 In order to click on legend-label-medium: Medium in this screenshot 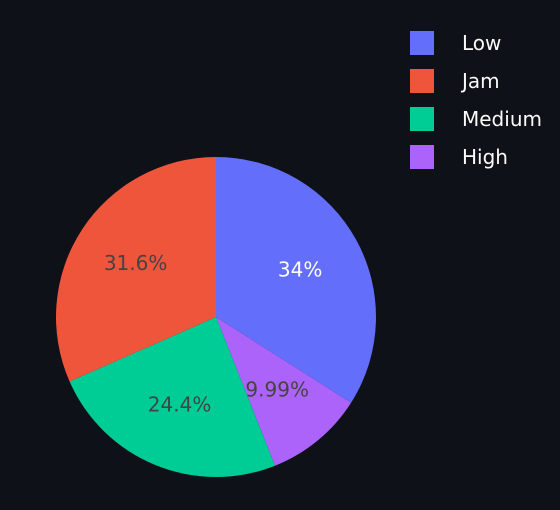, I will do `click(502, 119)`.